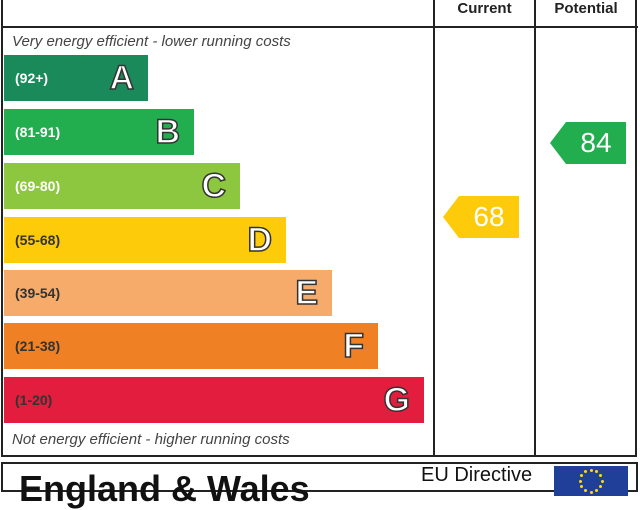  What do you see at coordinates (307, 293) in the screenshot?
I see `band-letter: E` at bounding box center [307, 293].